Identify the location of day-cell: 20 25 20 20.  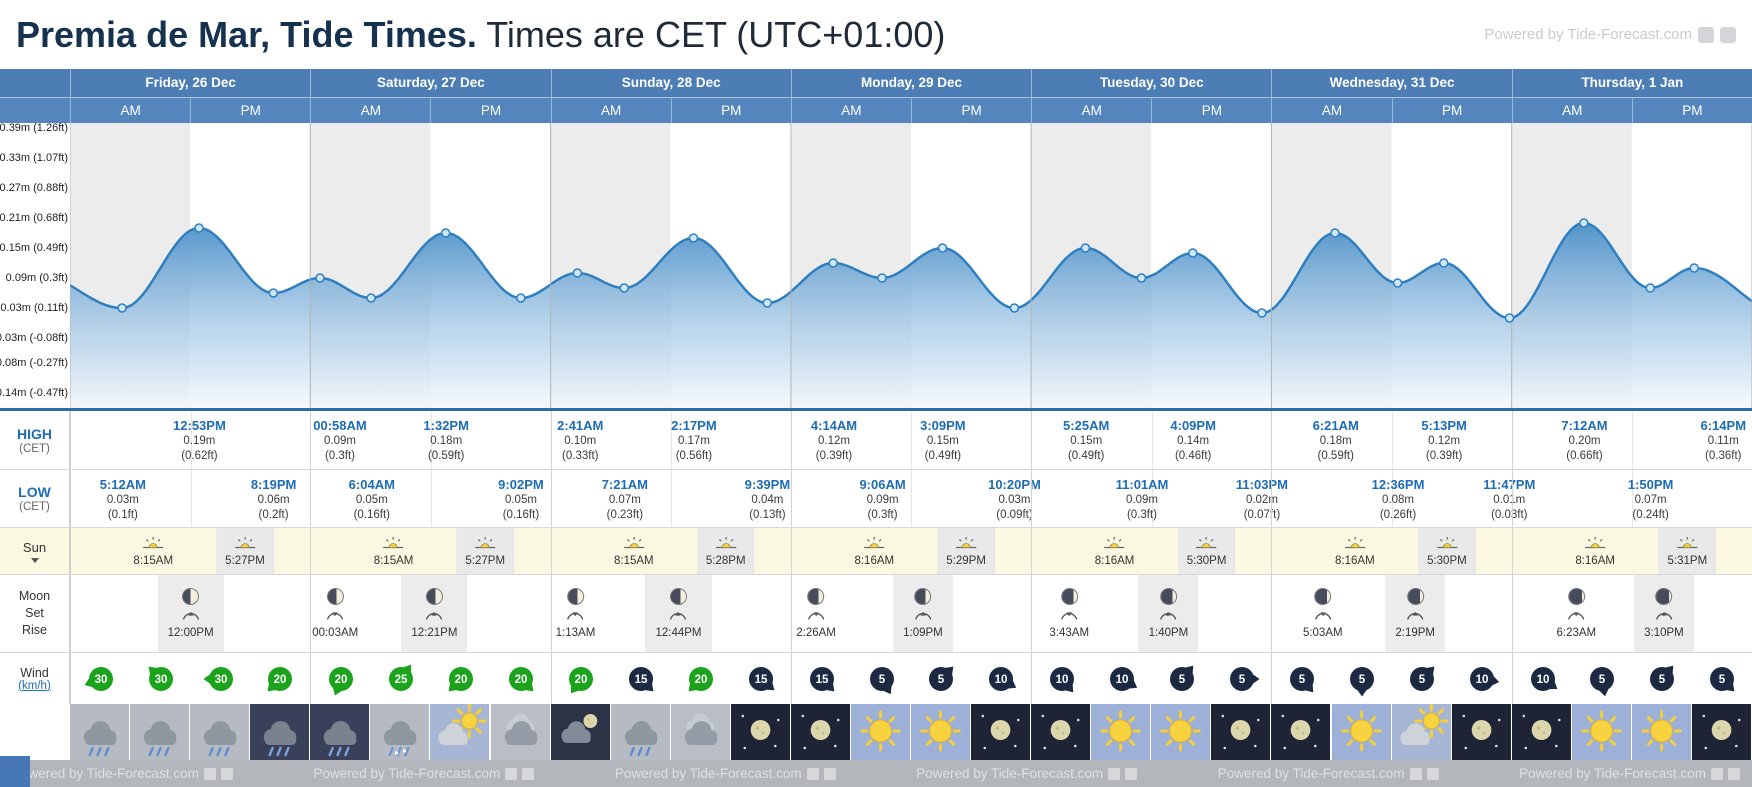
(430, 678).